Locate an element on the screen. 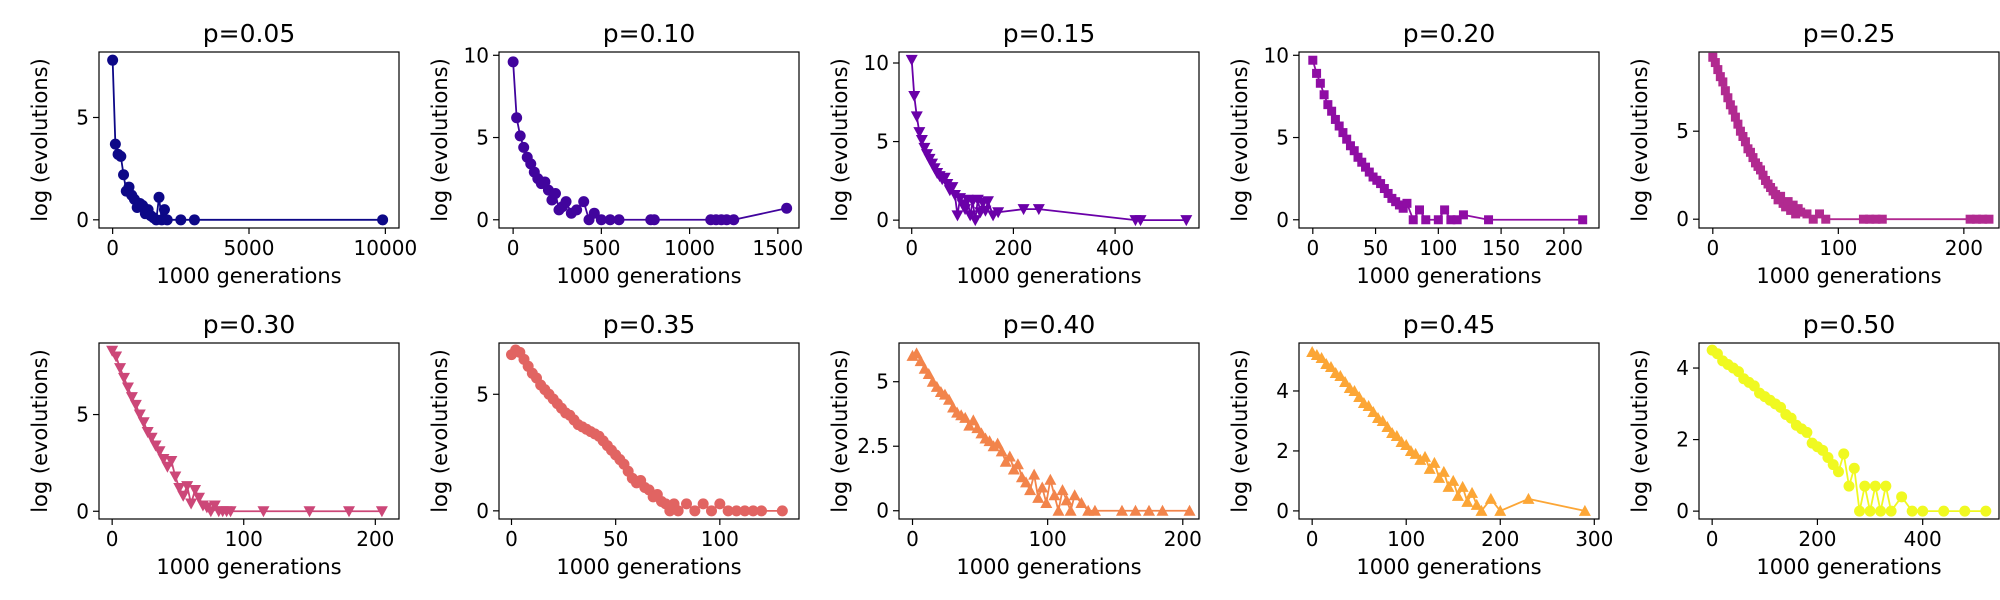 The height and width of the screenshot is (600, 2000). x-tick-label: 200 is located at coordinates (1013, 248).